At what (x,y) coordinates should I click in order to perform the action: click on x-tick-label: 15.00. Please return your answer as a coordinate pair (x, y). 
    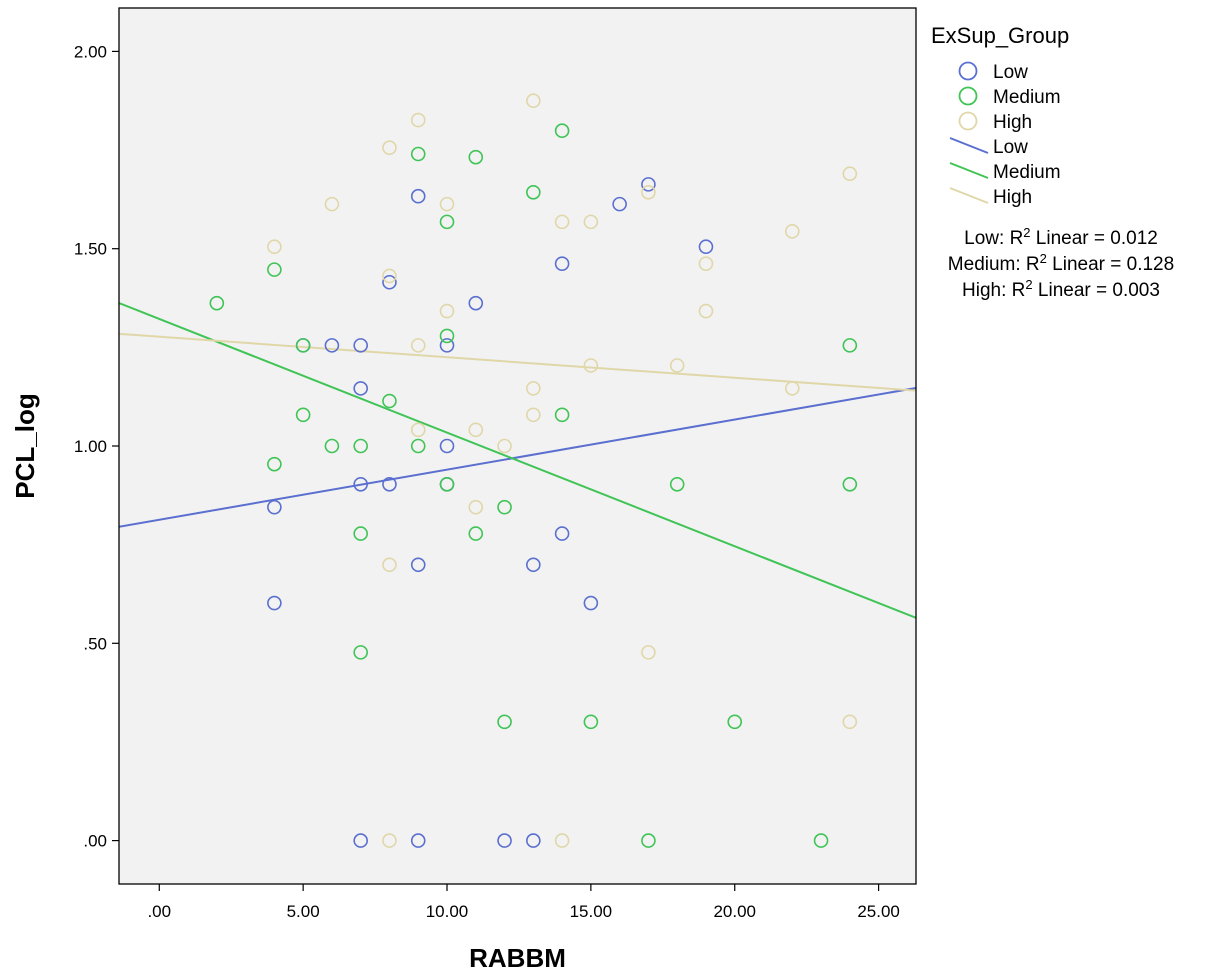
    Looking at the image, I should click on (591, 911).